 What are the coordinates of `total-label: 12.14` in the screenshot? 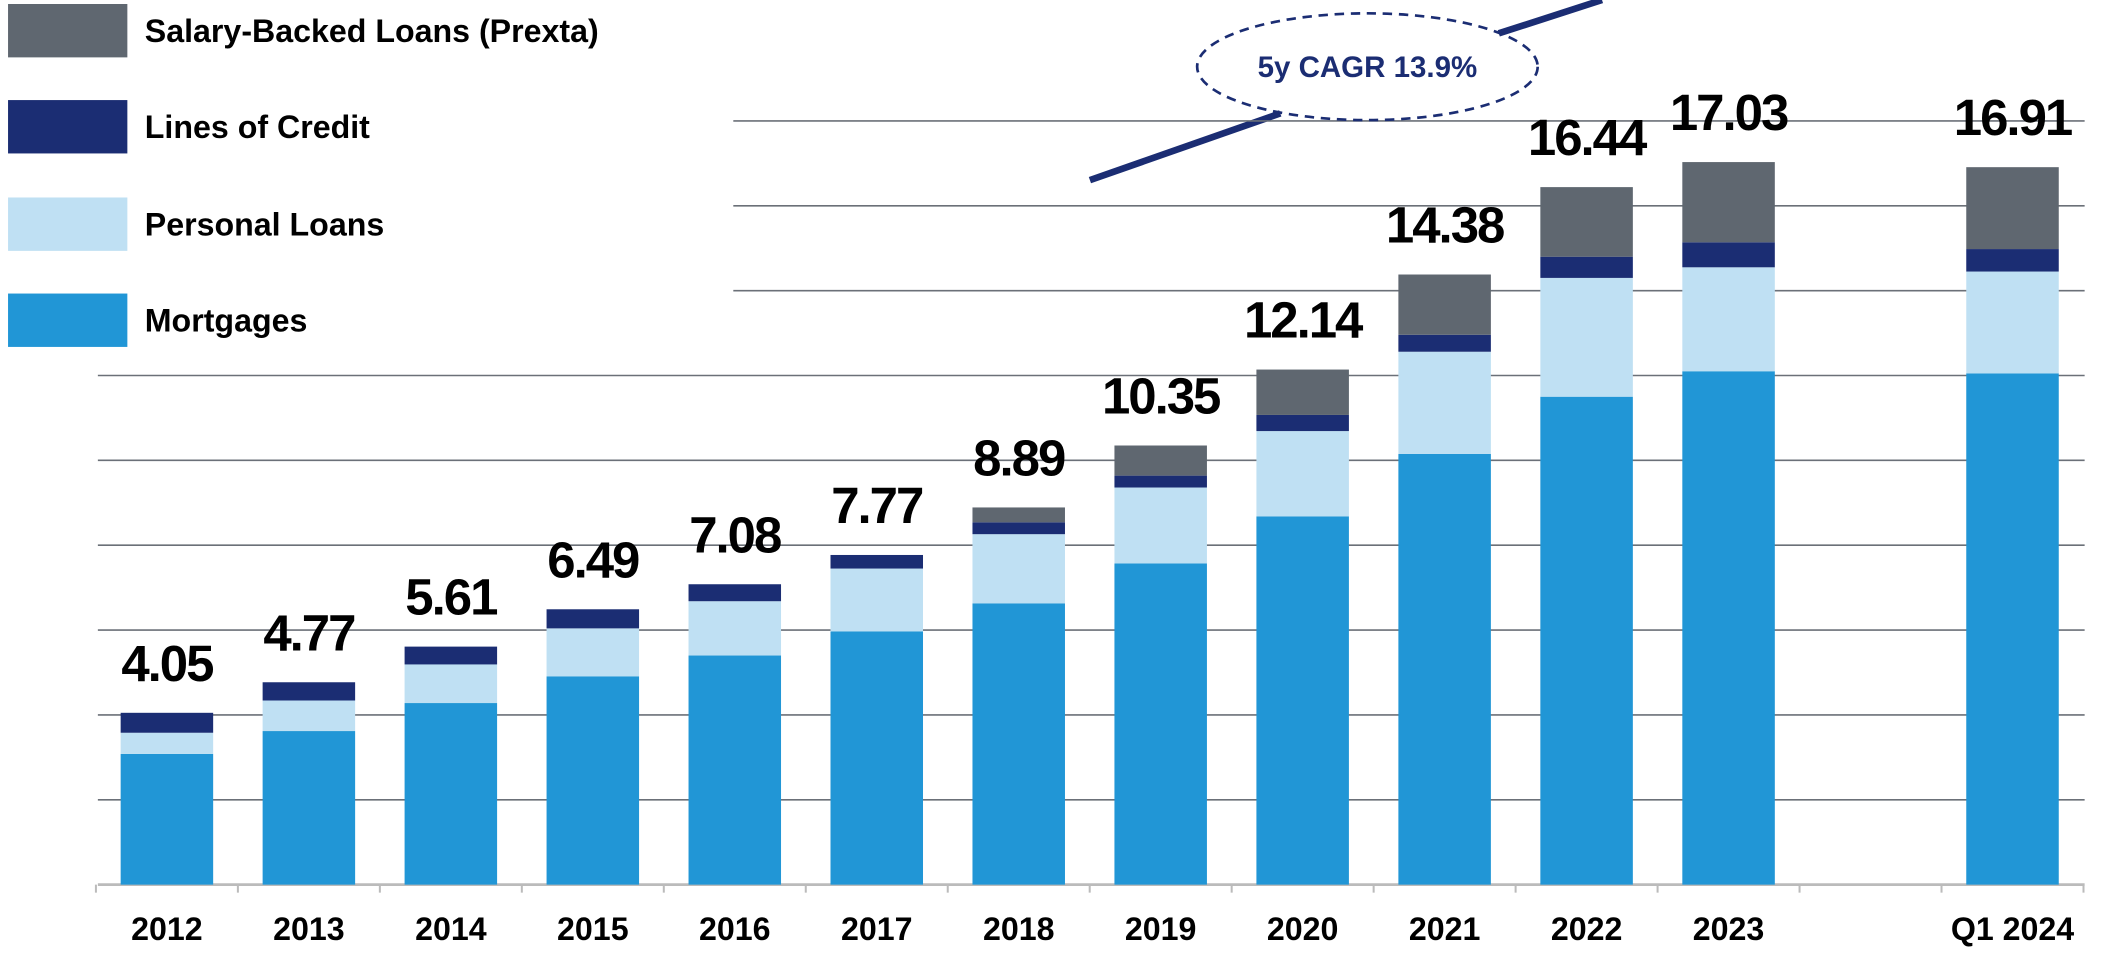 It's located at (1303, 320).